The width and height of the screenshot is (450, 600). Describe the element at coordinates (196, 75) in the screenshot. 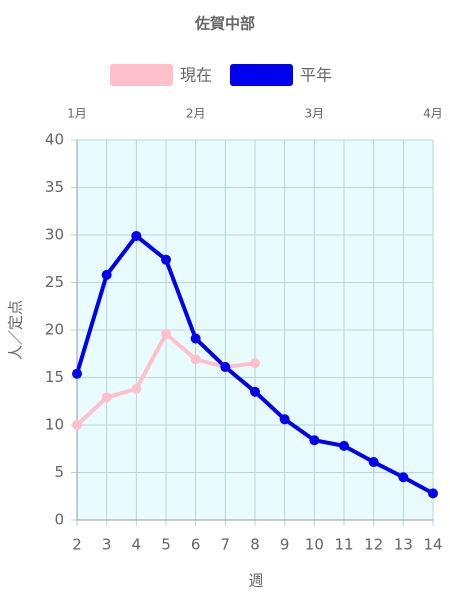

I see `legend-label: 現在` at that location.